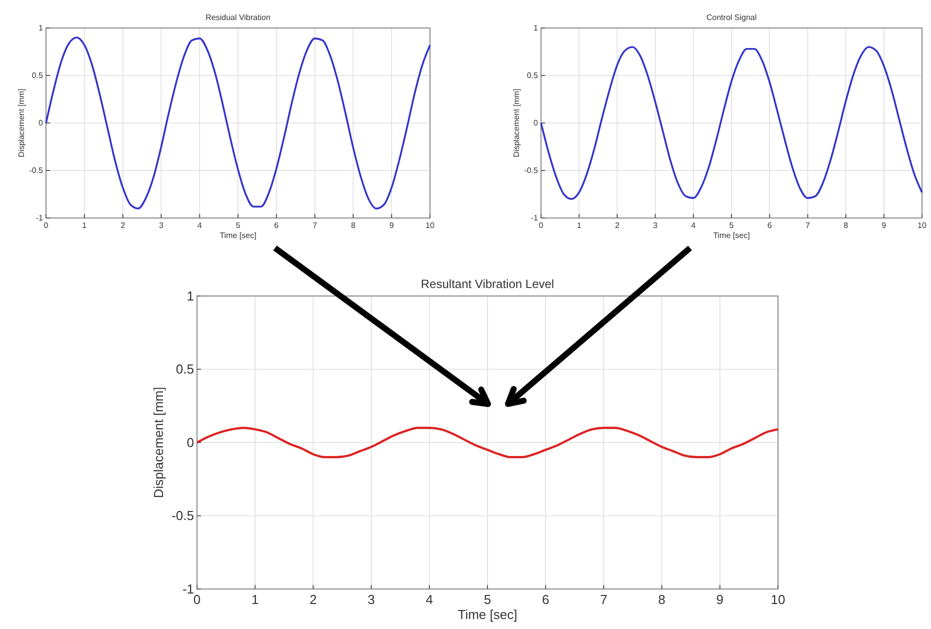  What do you see at coordinates (487, 284) in the screenshot?
I see `chart-title: Resultant Vibration Level` at bounding box center [487, 284].